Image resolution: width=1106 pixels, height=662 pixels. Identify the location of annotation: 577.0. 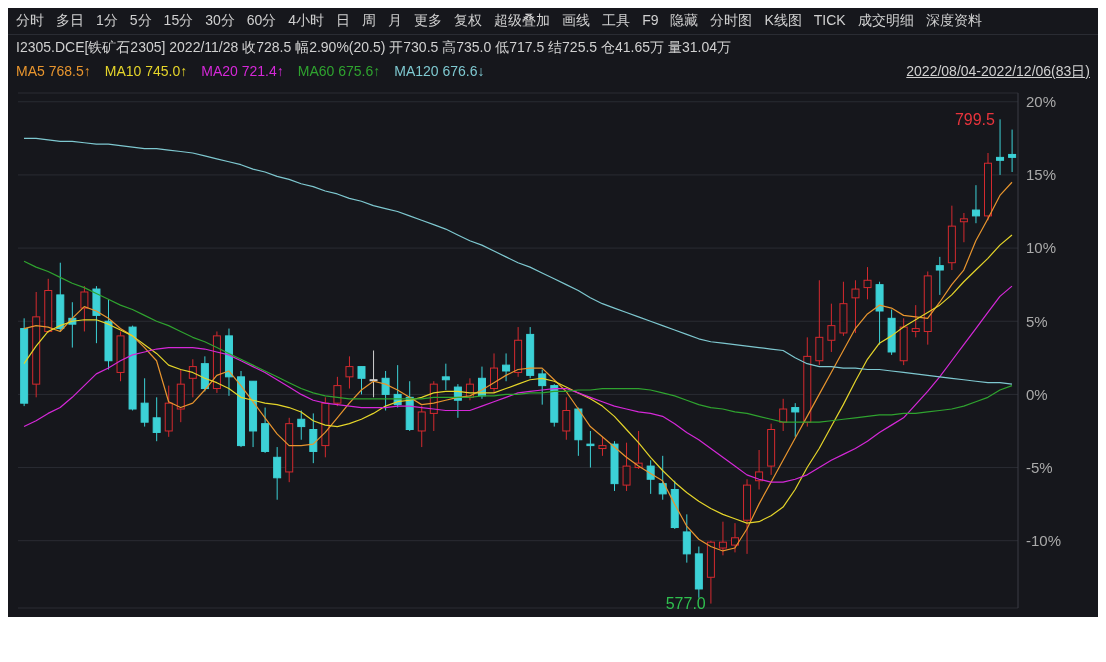
(685, 604).